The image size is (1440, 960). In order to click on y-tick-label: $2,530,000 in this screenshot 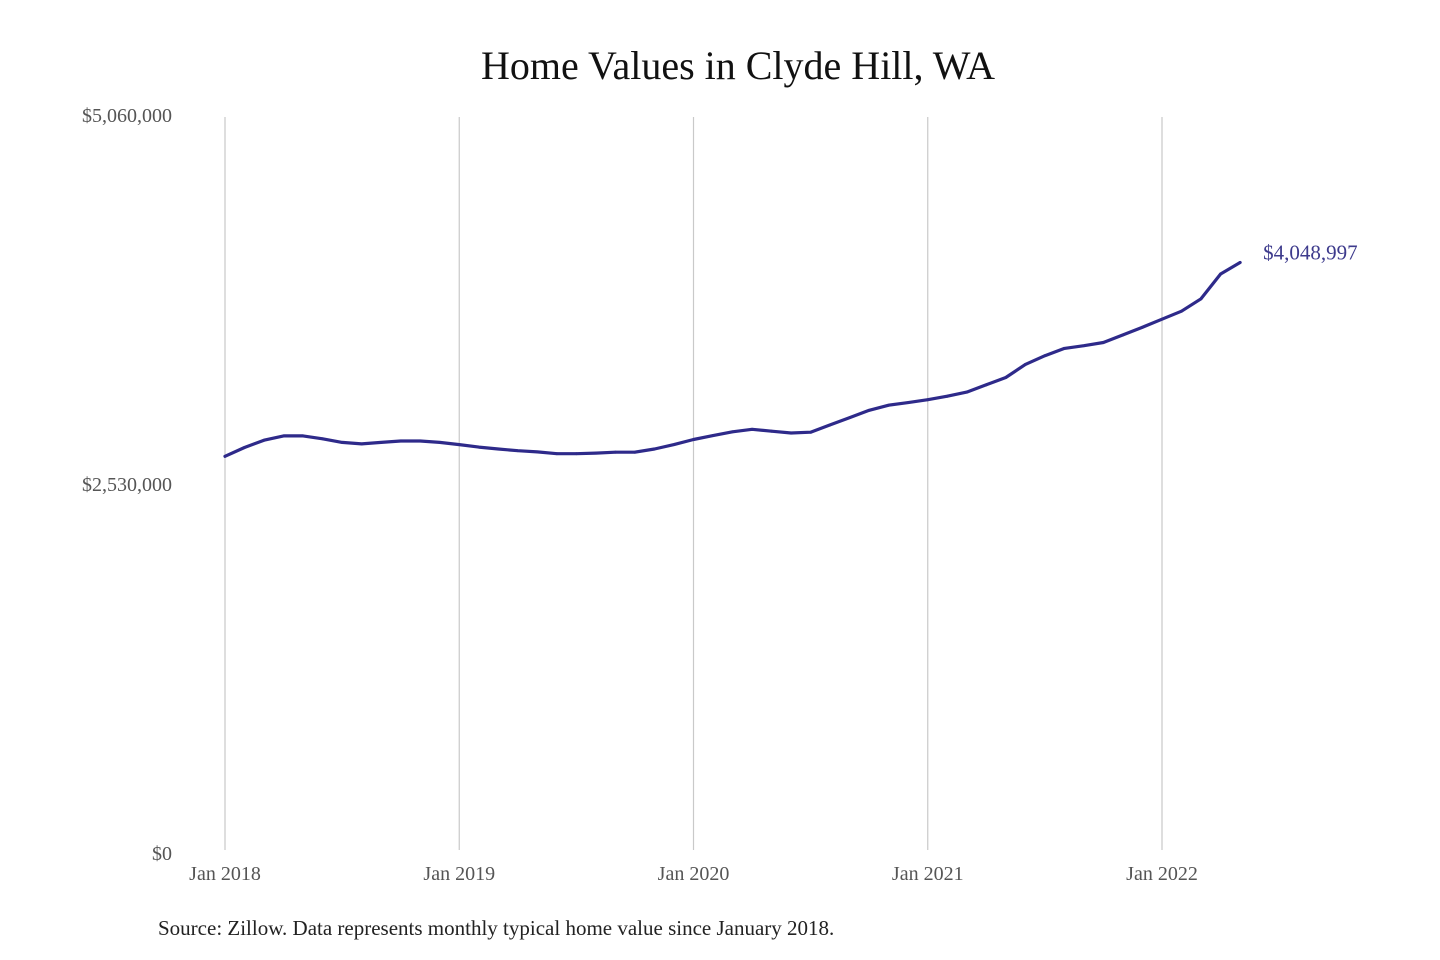, I will do `click(127, 485)`.